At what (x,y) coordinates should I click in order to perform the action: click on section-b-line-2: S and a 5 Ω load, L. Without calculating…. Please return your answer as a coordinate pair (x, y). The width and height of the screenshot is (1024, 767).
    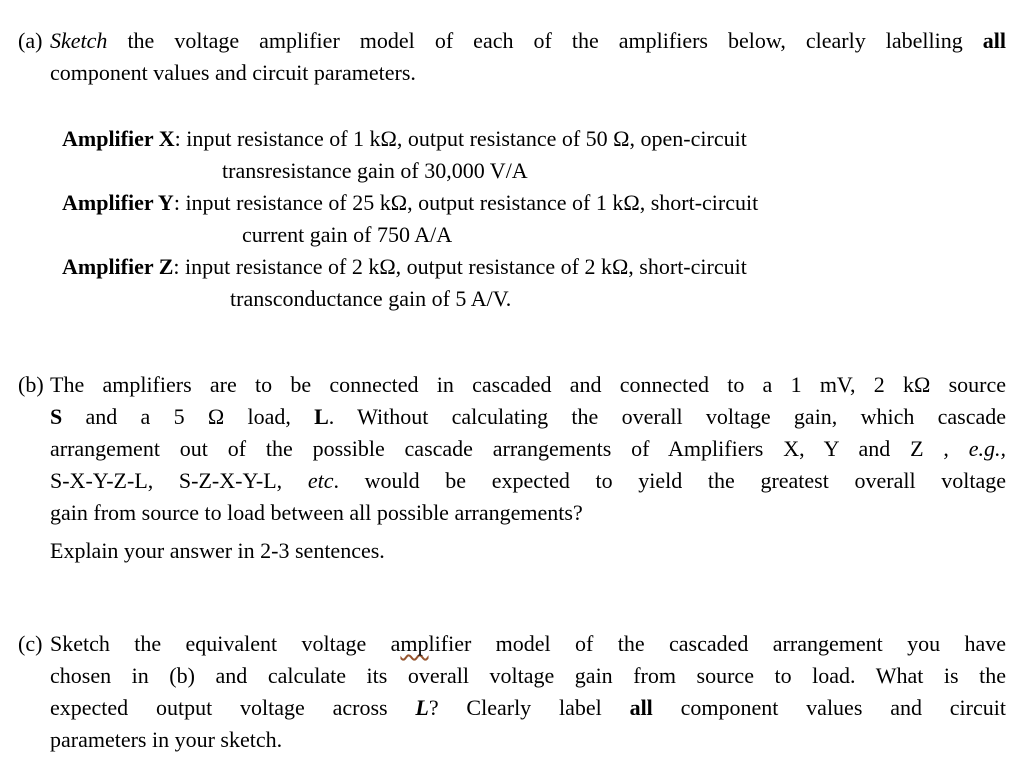
    Looking at the image, I should click on (528, 417).